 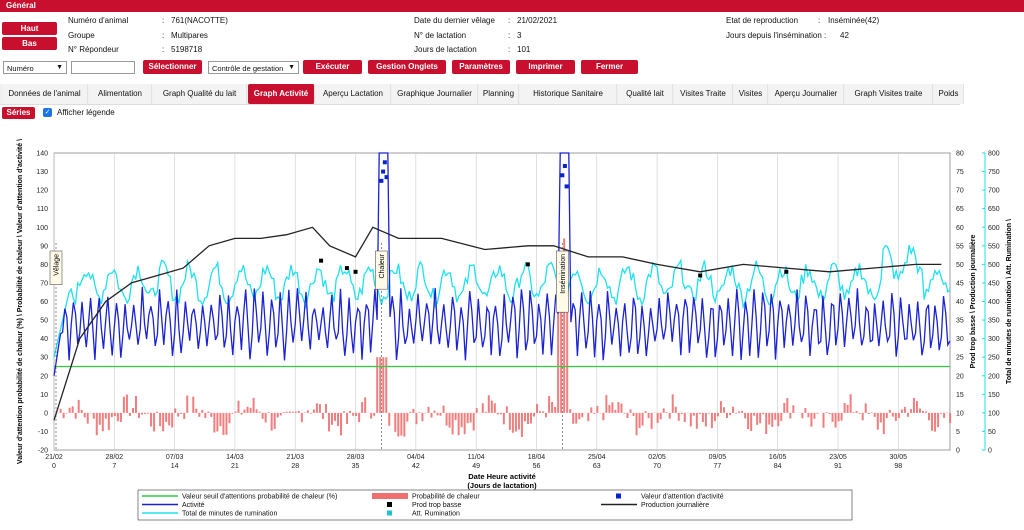 I want to click on y-tick-right2: 650, so click(x=994, y=209).